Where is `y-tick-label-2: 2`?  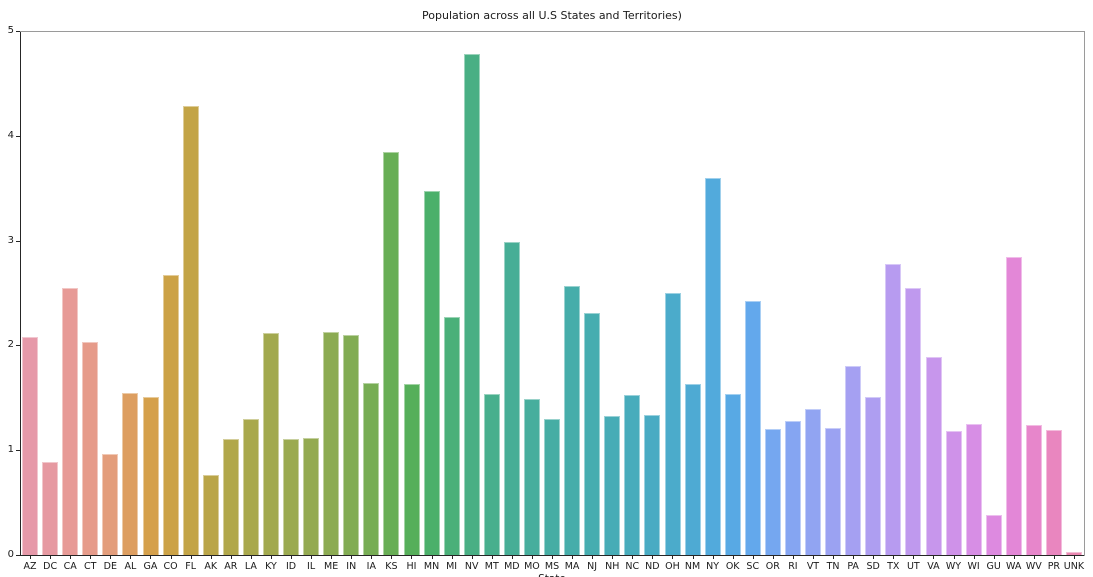 y-tick-label-2: 2 is located at coordinates (10, 345).